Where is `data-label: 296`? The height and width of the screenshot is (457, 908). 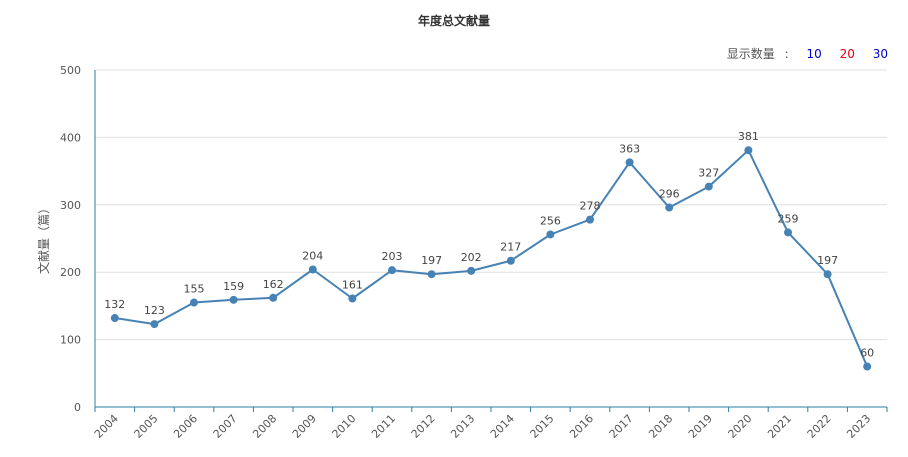
data-label: 296 is located at coordinates (669, 193).